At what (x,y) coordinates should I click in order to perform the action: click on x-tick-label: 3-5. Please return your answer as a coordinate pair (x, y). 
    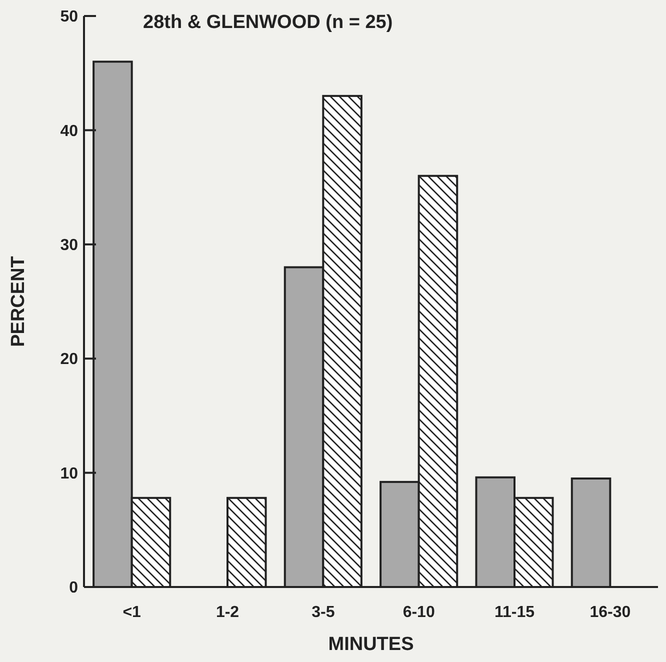
    Looking at the image, I should click on (323, 612).